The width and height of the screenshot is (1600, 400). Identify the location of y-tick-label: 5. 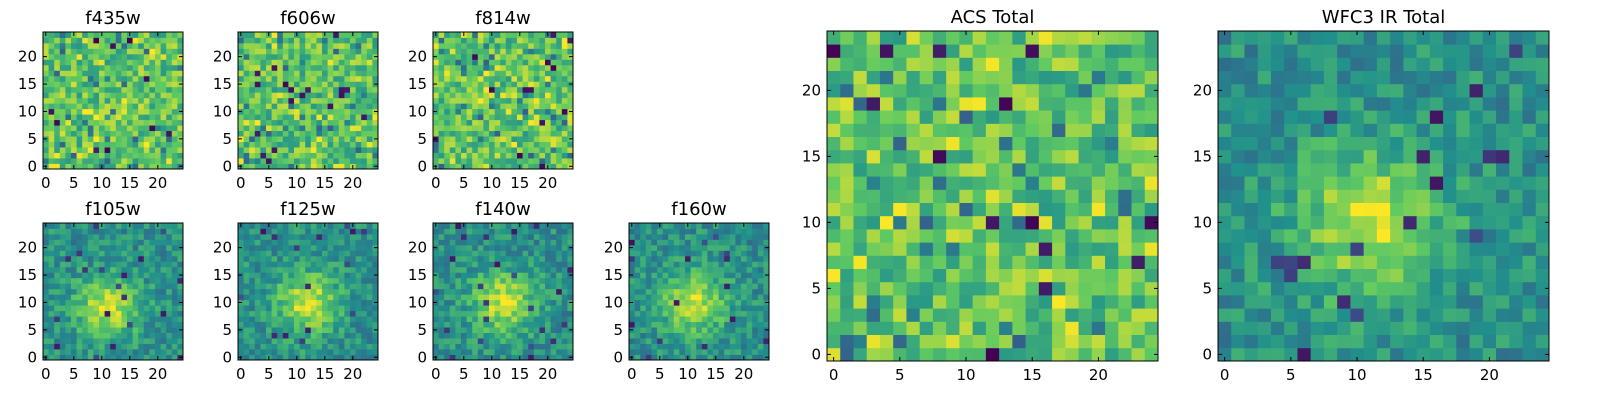
(227, 139).